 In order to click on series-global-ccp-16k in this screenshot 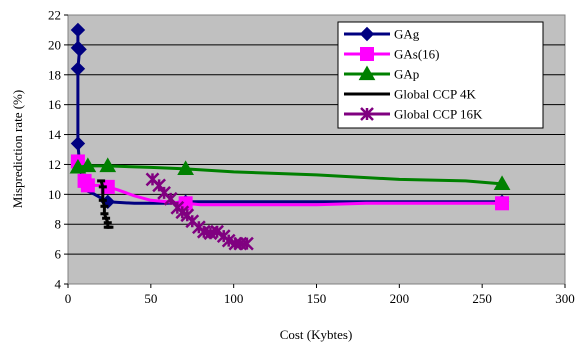, I will do `click(199, 211)`.